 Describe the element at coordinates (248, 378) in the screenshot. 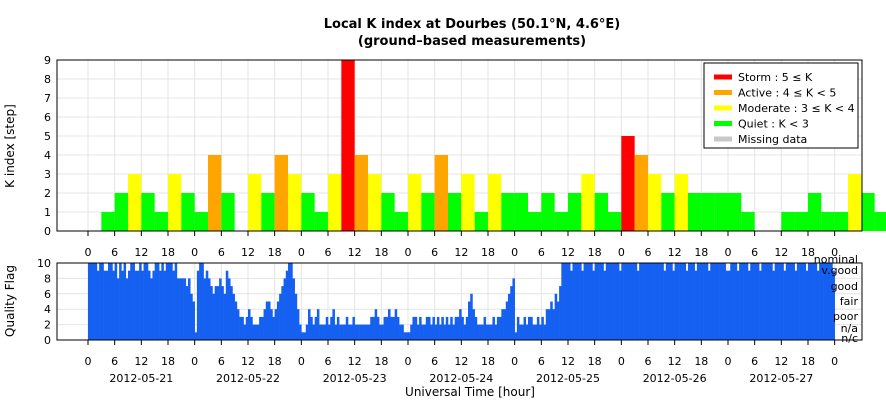

I see `date-label: 2012-05-22` at that location.